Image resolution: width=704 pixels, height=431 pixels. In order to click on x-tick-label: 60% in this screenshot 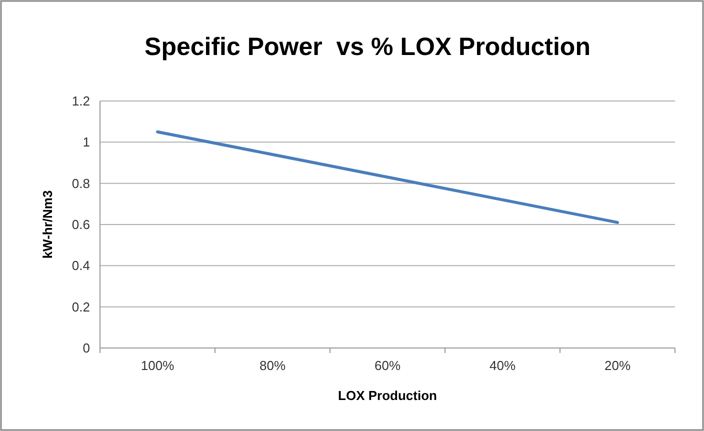, I will do `click(387, 365)`.